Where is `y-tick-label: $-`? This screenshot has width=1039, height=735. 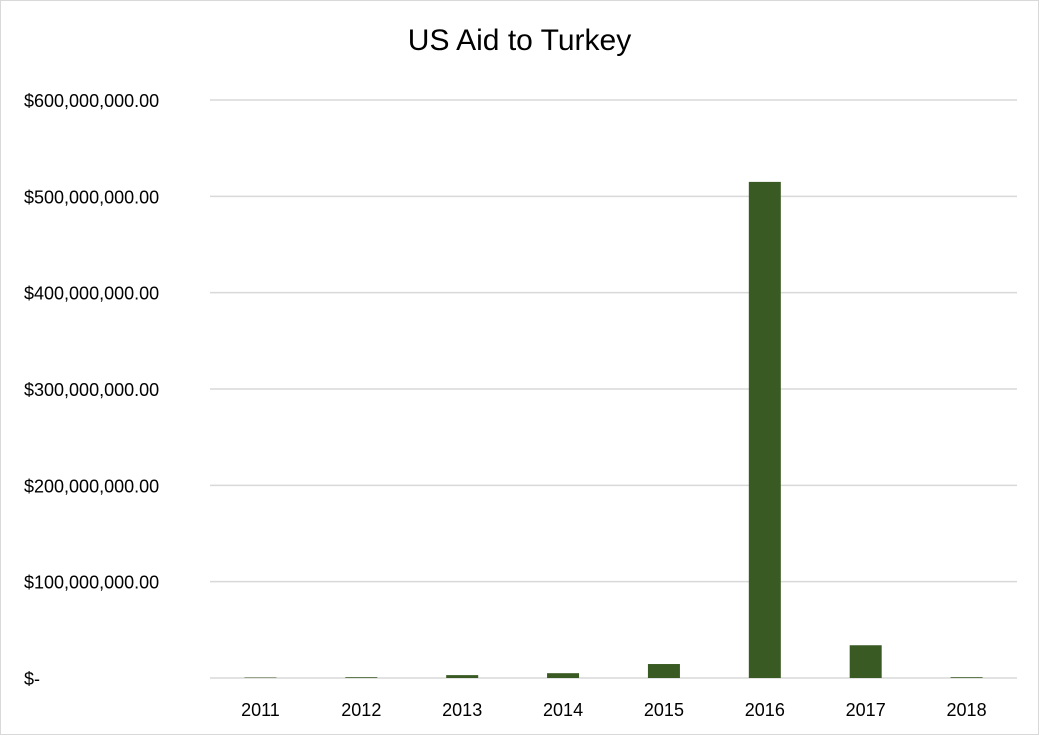 y-tick-label: $- is located at coordinates (32, 679).